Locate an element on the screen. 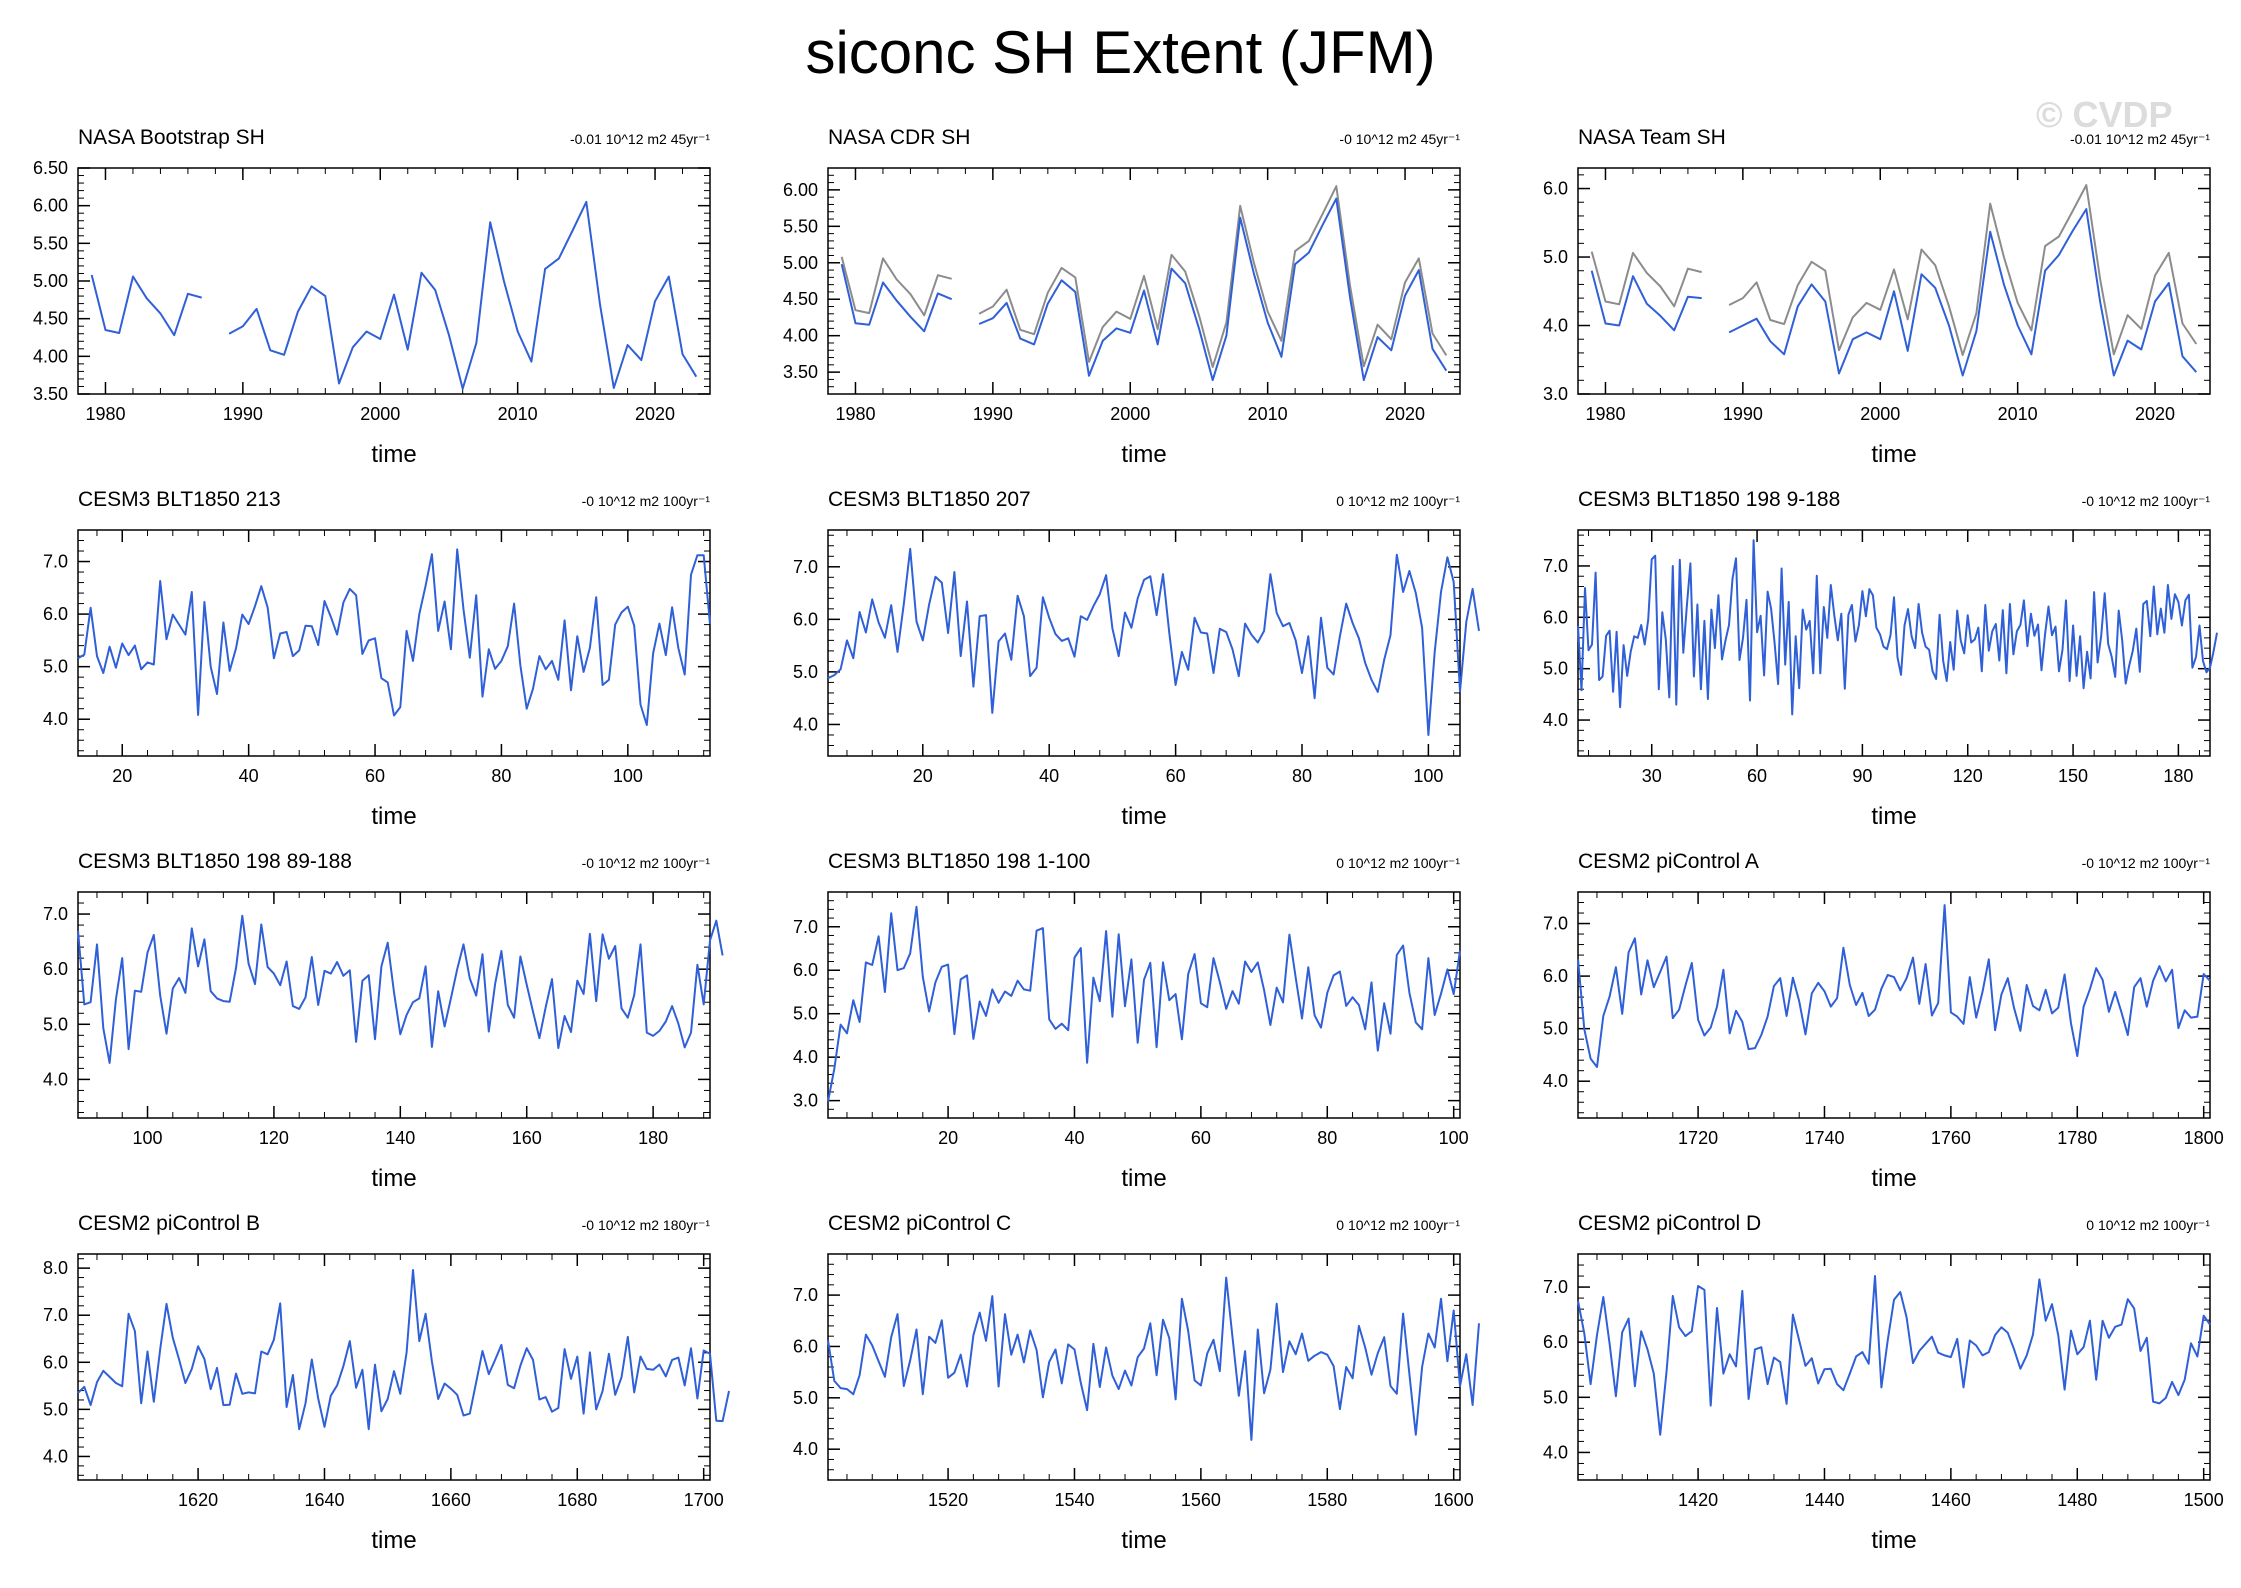 Image resolution: width=2241 pixels, height=1588 pixels. x-tick-label: 2000 is located at coordinates (380, 414).